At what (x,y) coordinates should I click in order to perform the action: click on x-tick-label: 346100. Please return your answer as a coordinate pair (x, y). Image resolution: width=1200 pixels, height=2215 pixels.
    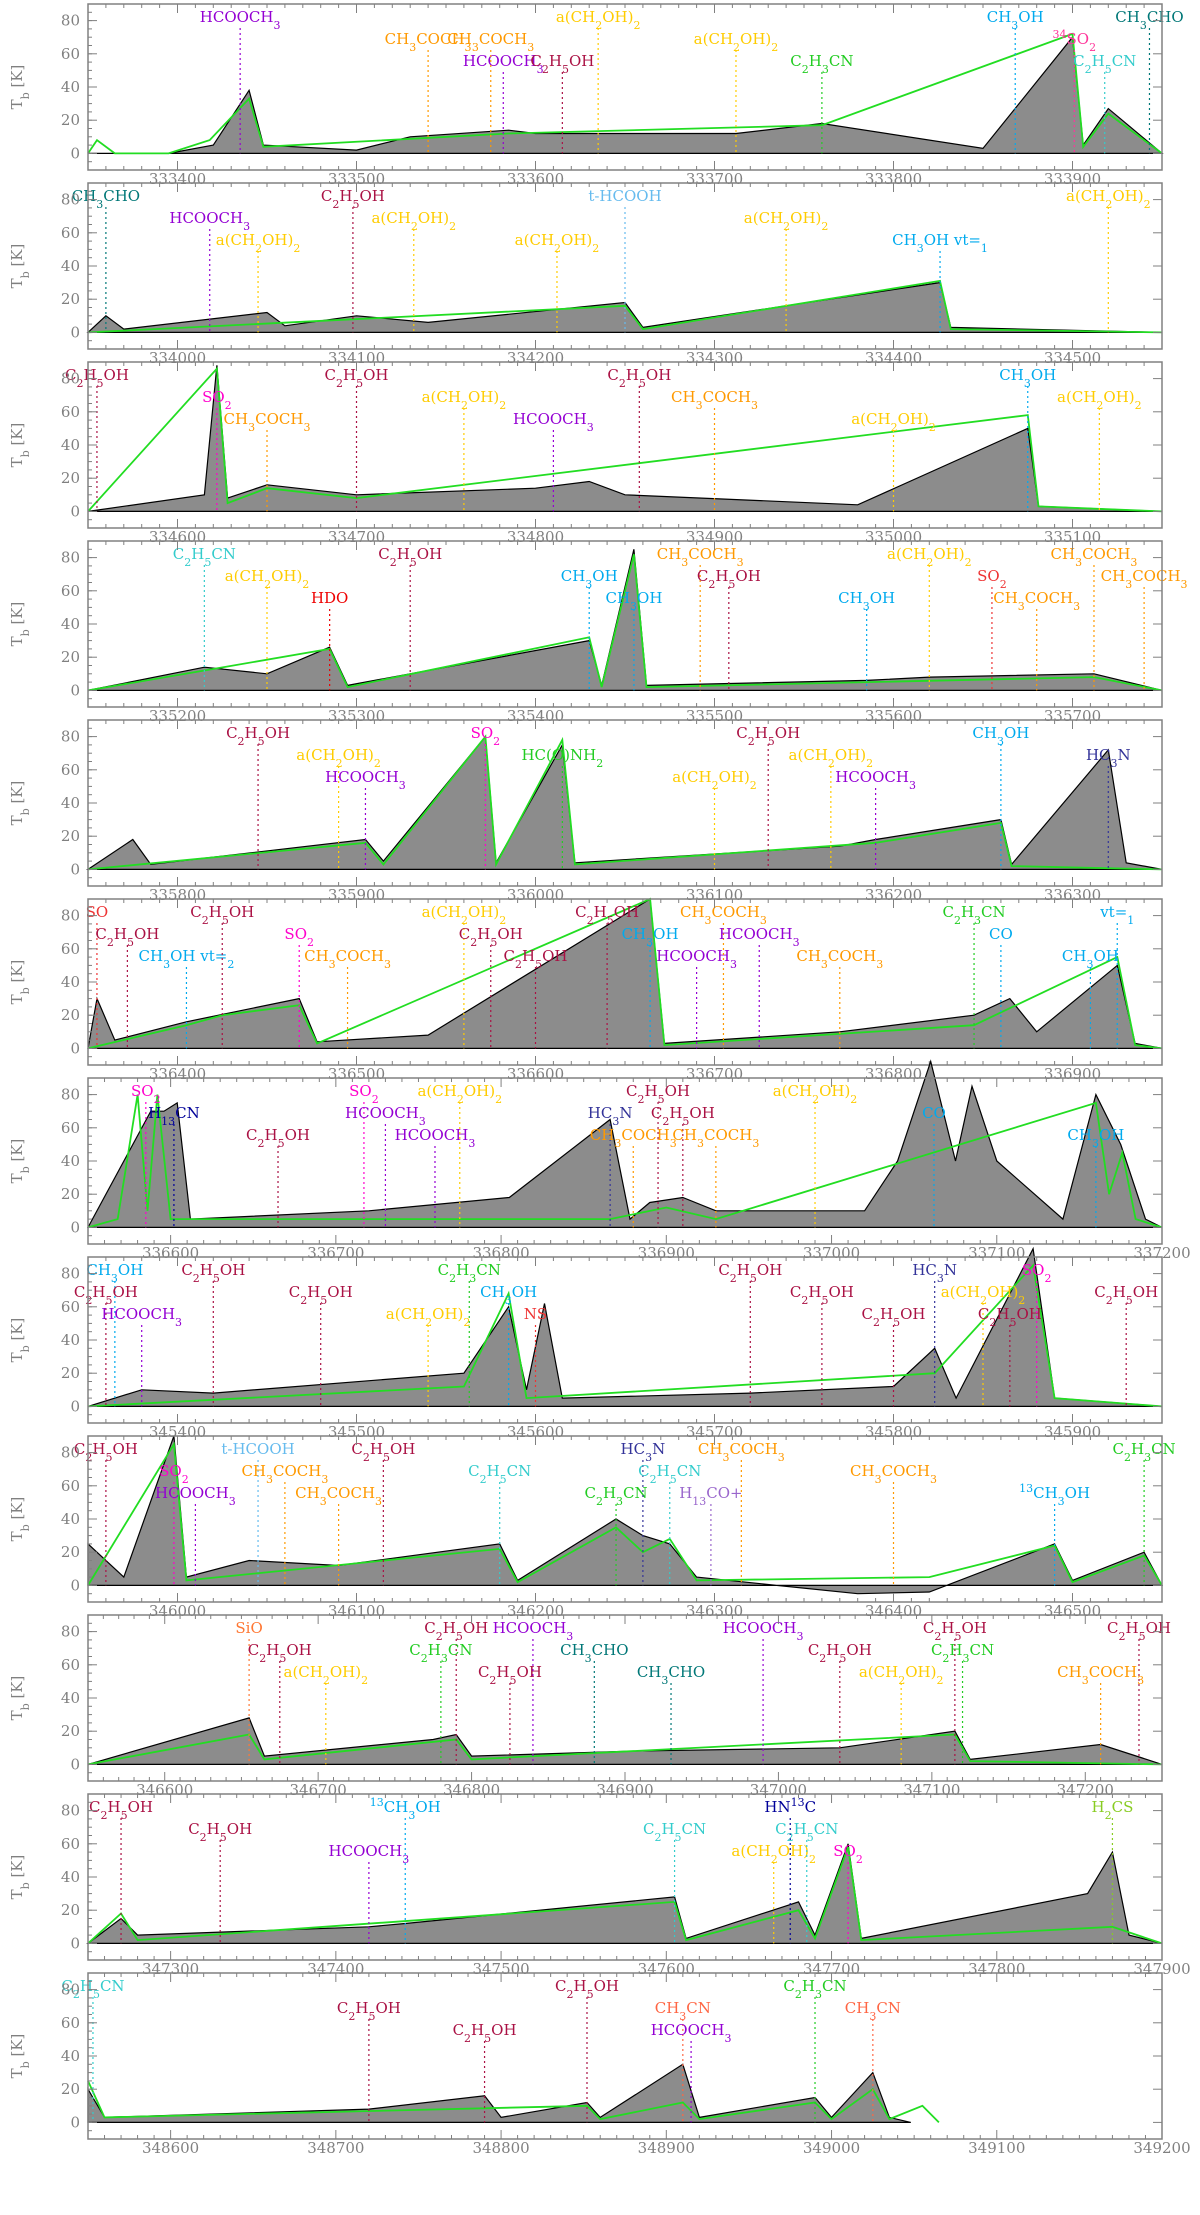
    Looking at the image, I should click on (356, 1611).